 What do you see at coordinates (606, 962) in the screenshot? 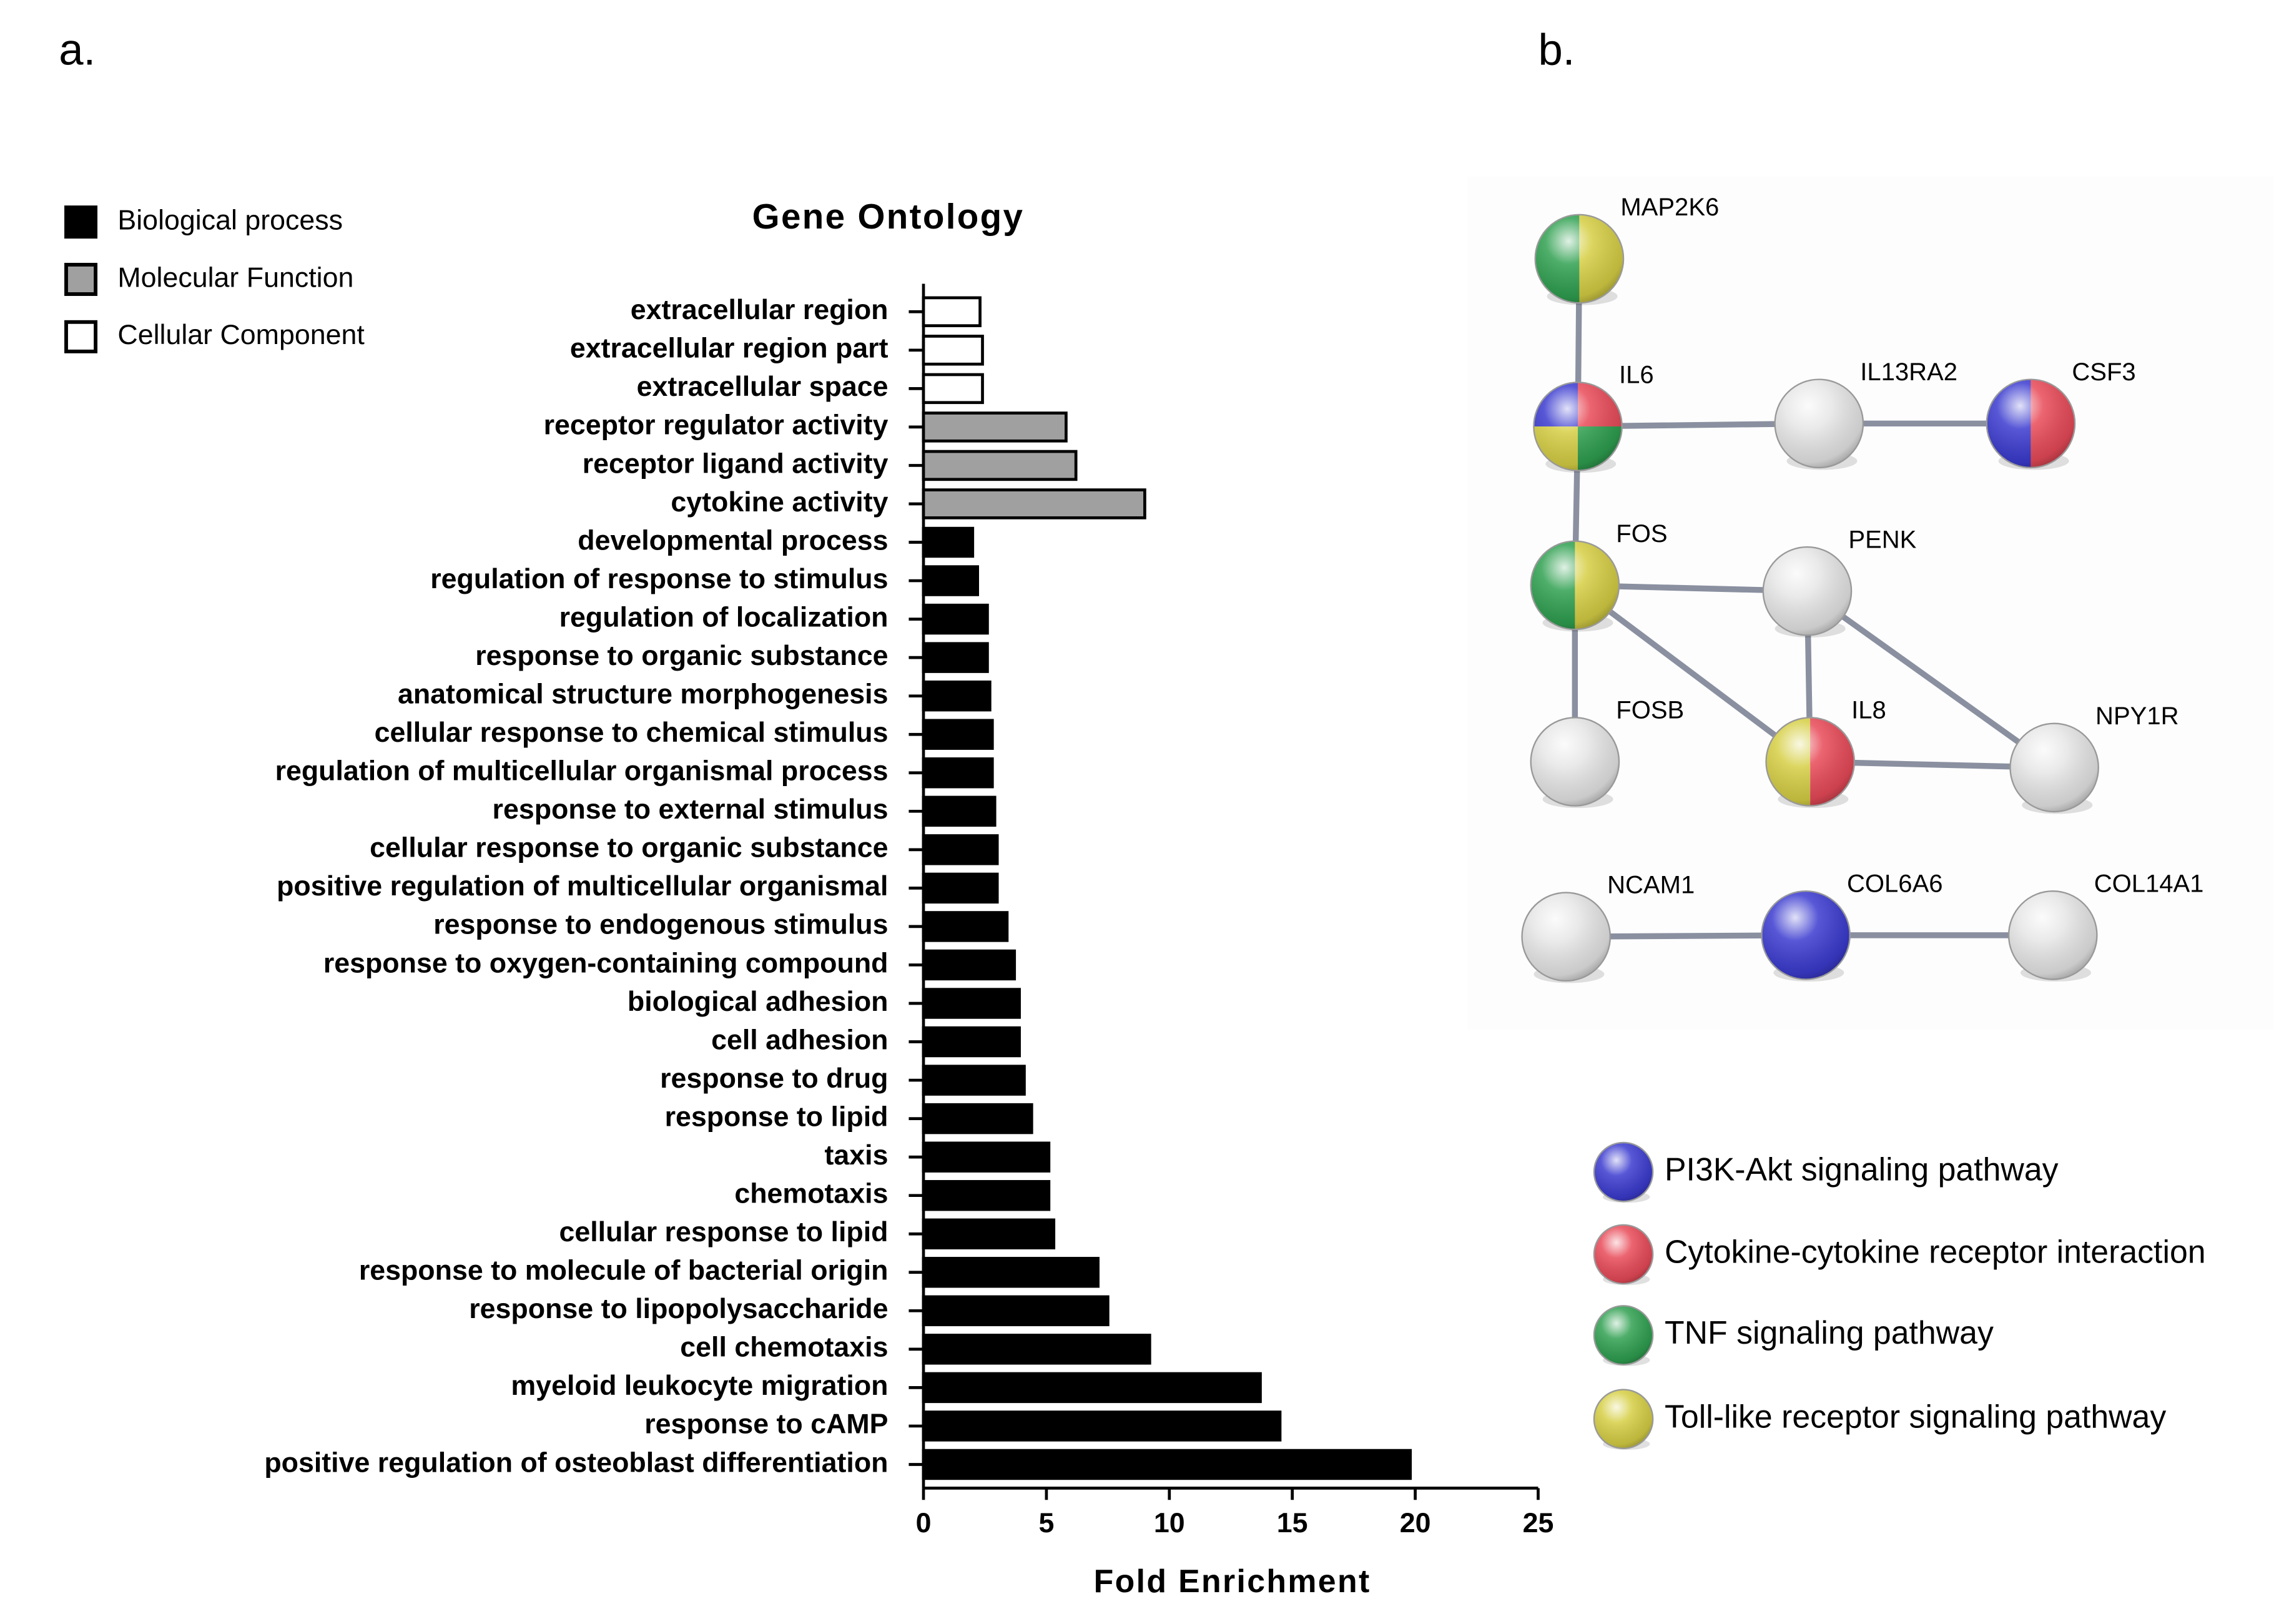
I see `y-tick-label: response to oxygen-containing compound` at bounding box center [606, 962].